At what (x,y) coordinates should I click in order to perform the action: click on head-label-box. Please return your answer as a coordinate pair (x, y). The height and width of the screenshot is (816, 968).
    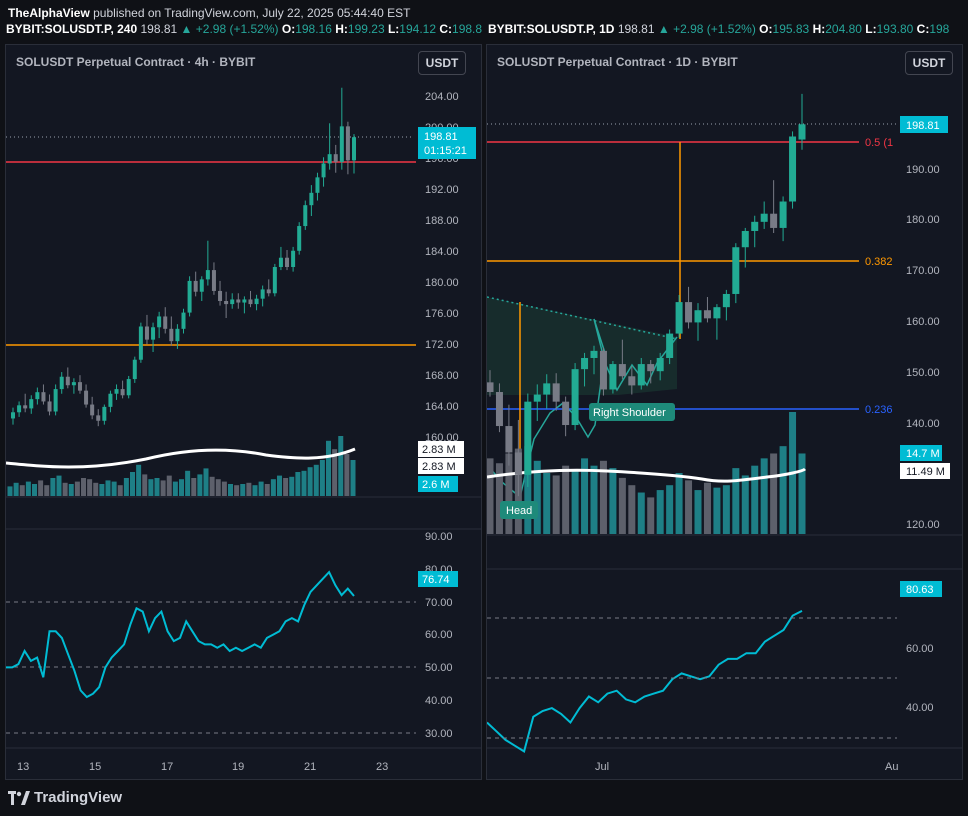
    Looking at the image, I should click on (519, 510).